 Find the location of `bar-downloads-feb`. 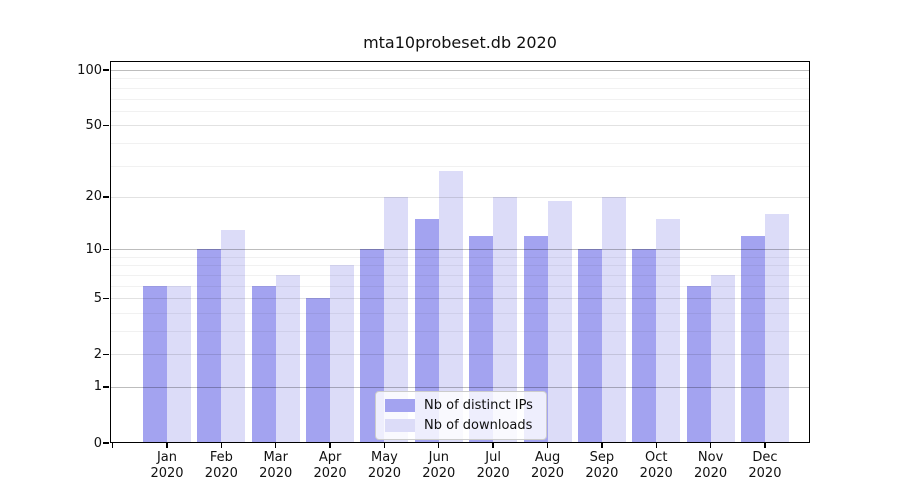

bar-downloads-feb is located at coordinates (233, 336).